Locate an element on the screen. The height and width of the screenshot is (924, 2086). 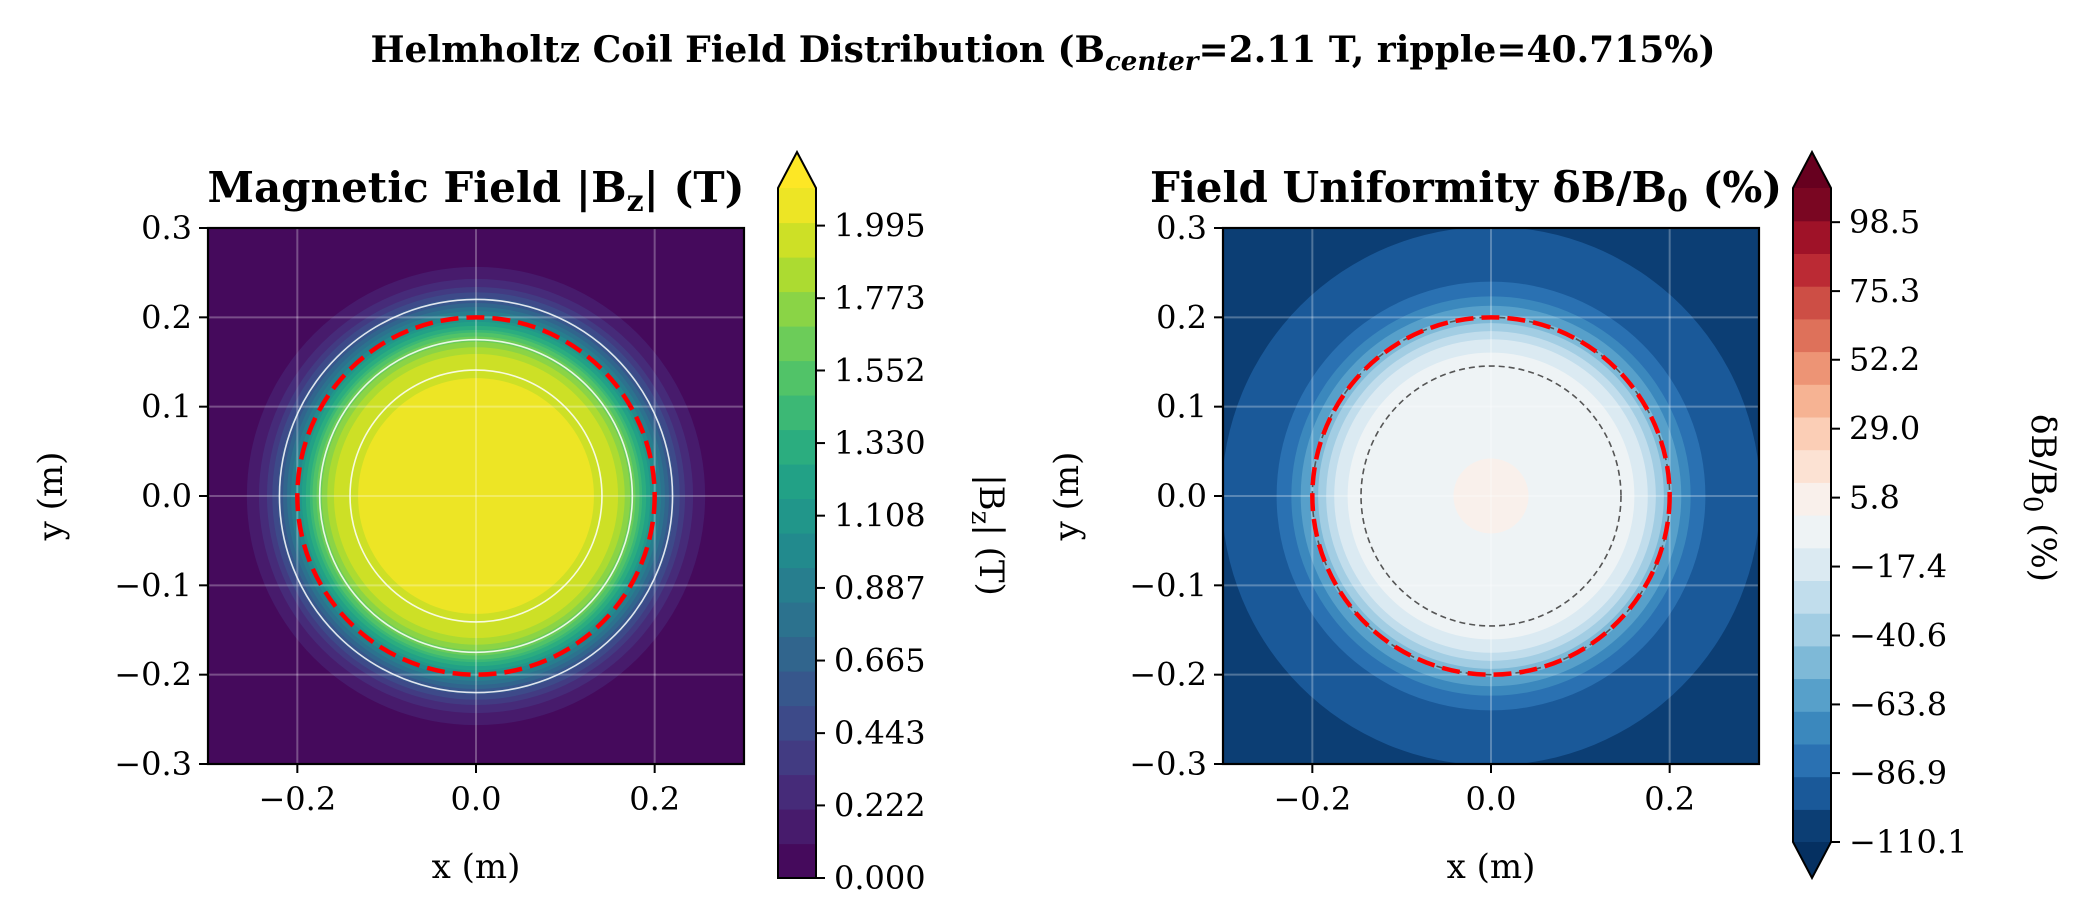
field-contour-line is located at coordinates (476, 496).